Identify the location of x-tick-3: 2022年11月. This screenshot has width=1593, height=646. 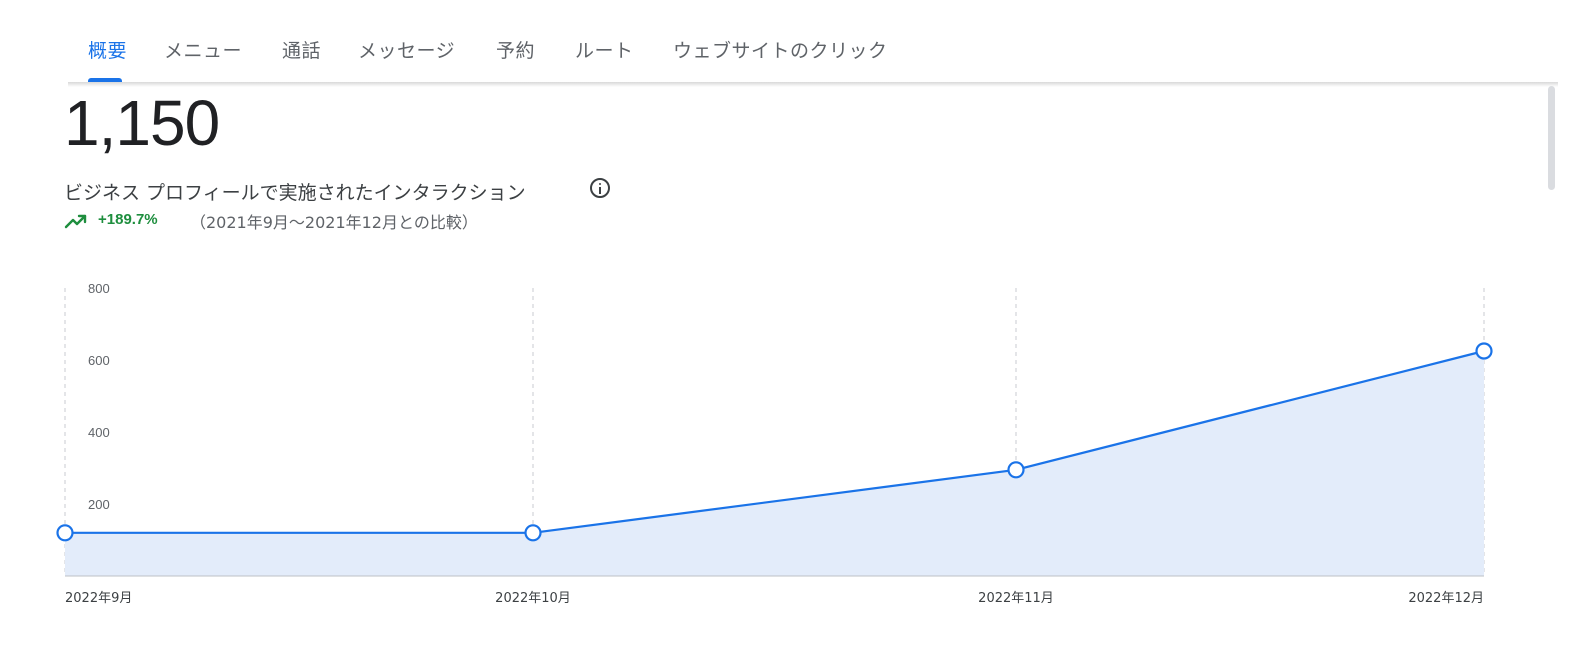
(1016, 598).